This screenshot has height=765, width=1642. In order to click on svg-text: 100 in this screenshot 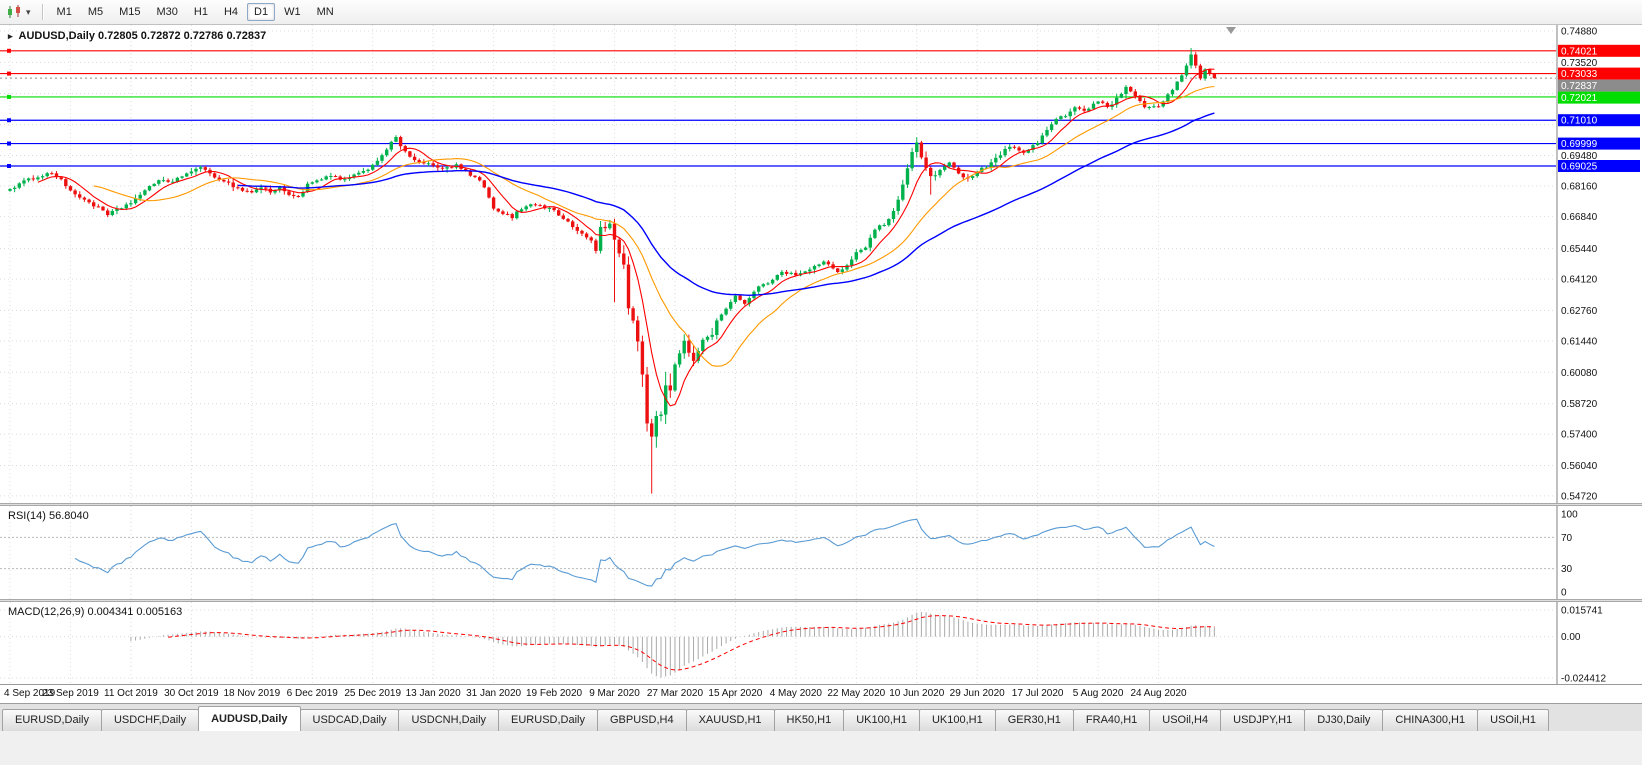, I will do `click(1569, 515)`.